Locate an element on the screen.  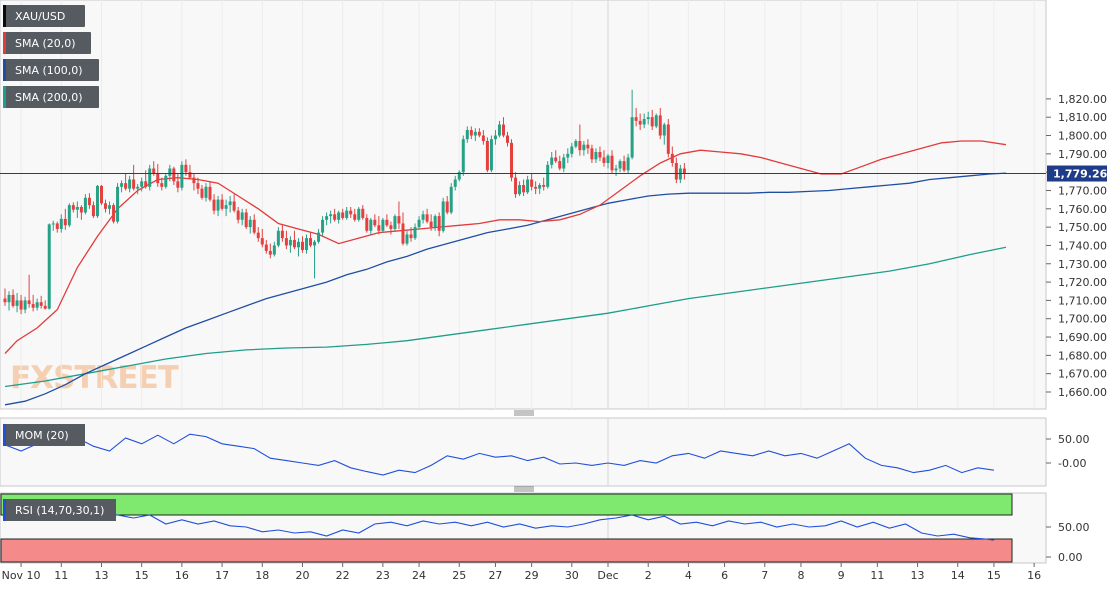
rsi-line is located at coordinates (499, 523).